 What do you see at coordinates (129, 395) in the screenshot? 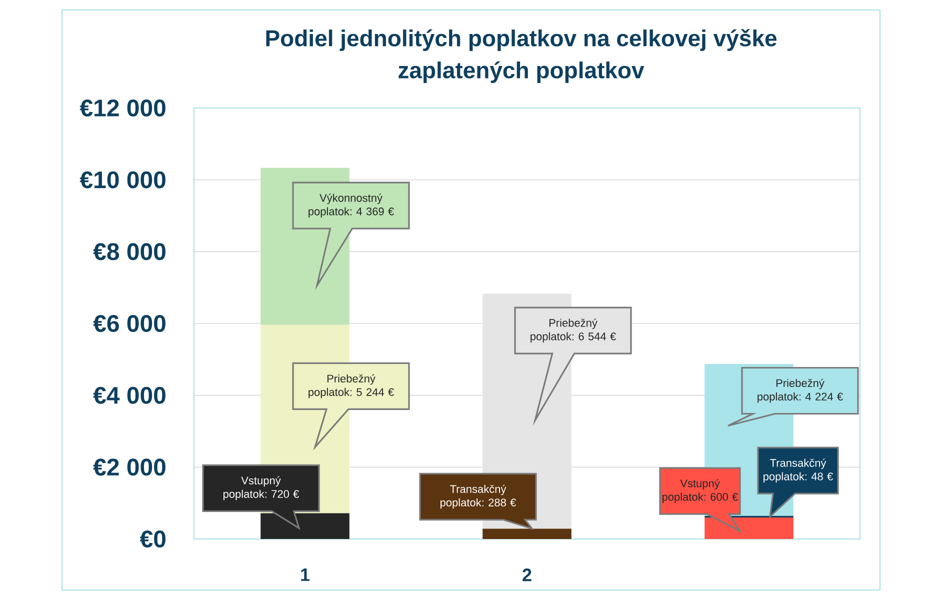
I see `y-tick-label: €4 000` at bounding box center [129, 395].